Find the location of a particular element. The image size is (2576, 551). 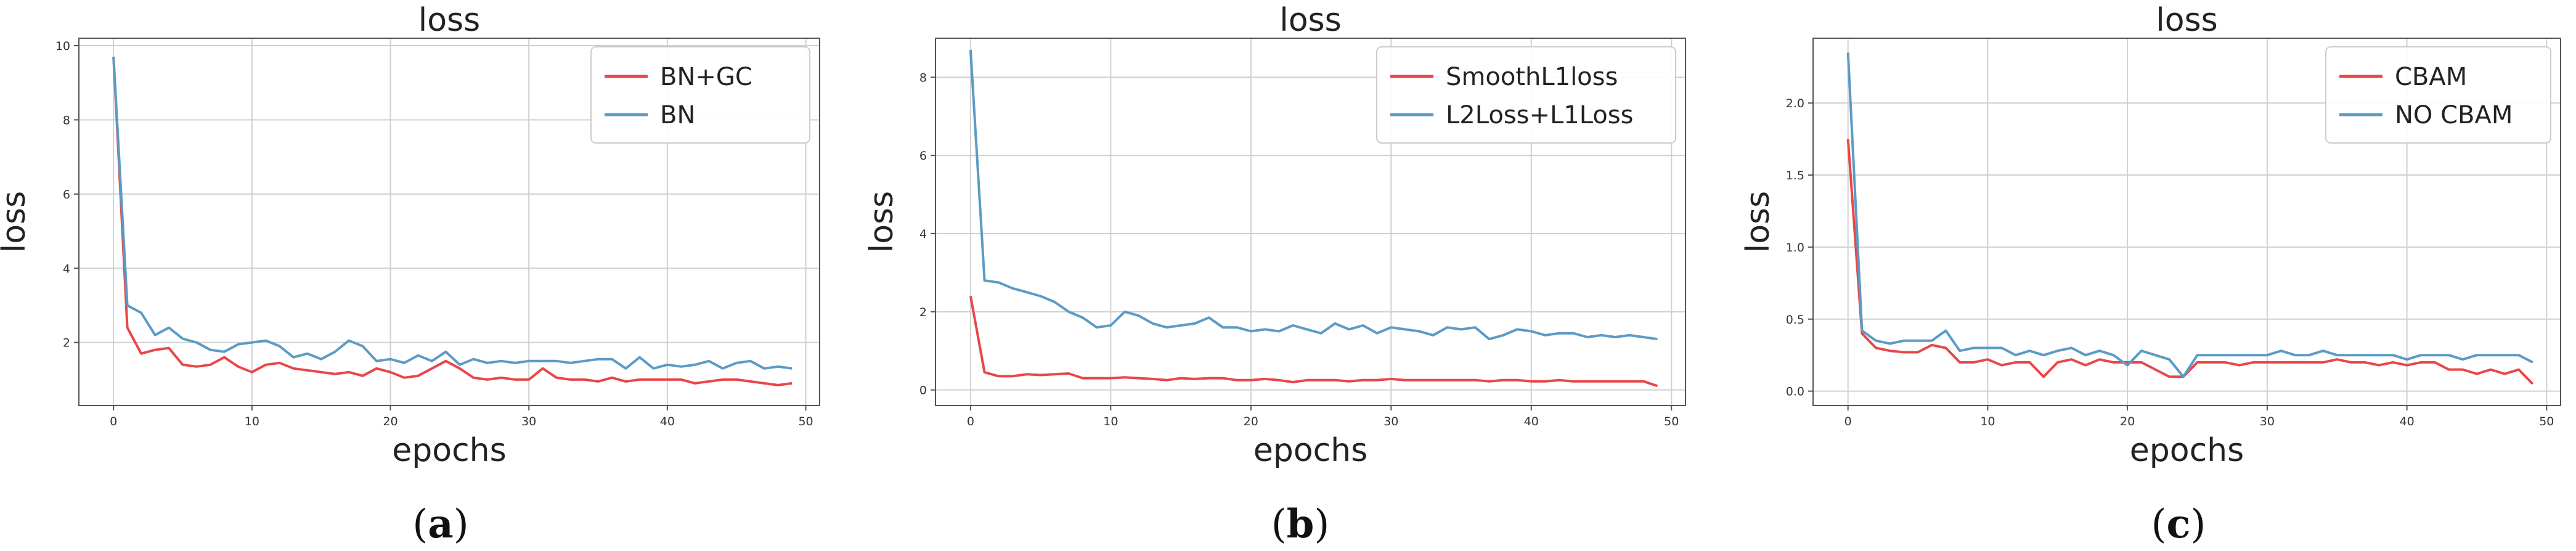

legend-label: NO CBAM is located at coordinates (2454, 115).